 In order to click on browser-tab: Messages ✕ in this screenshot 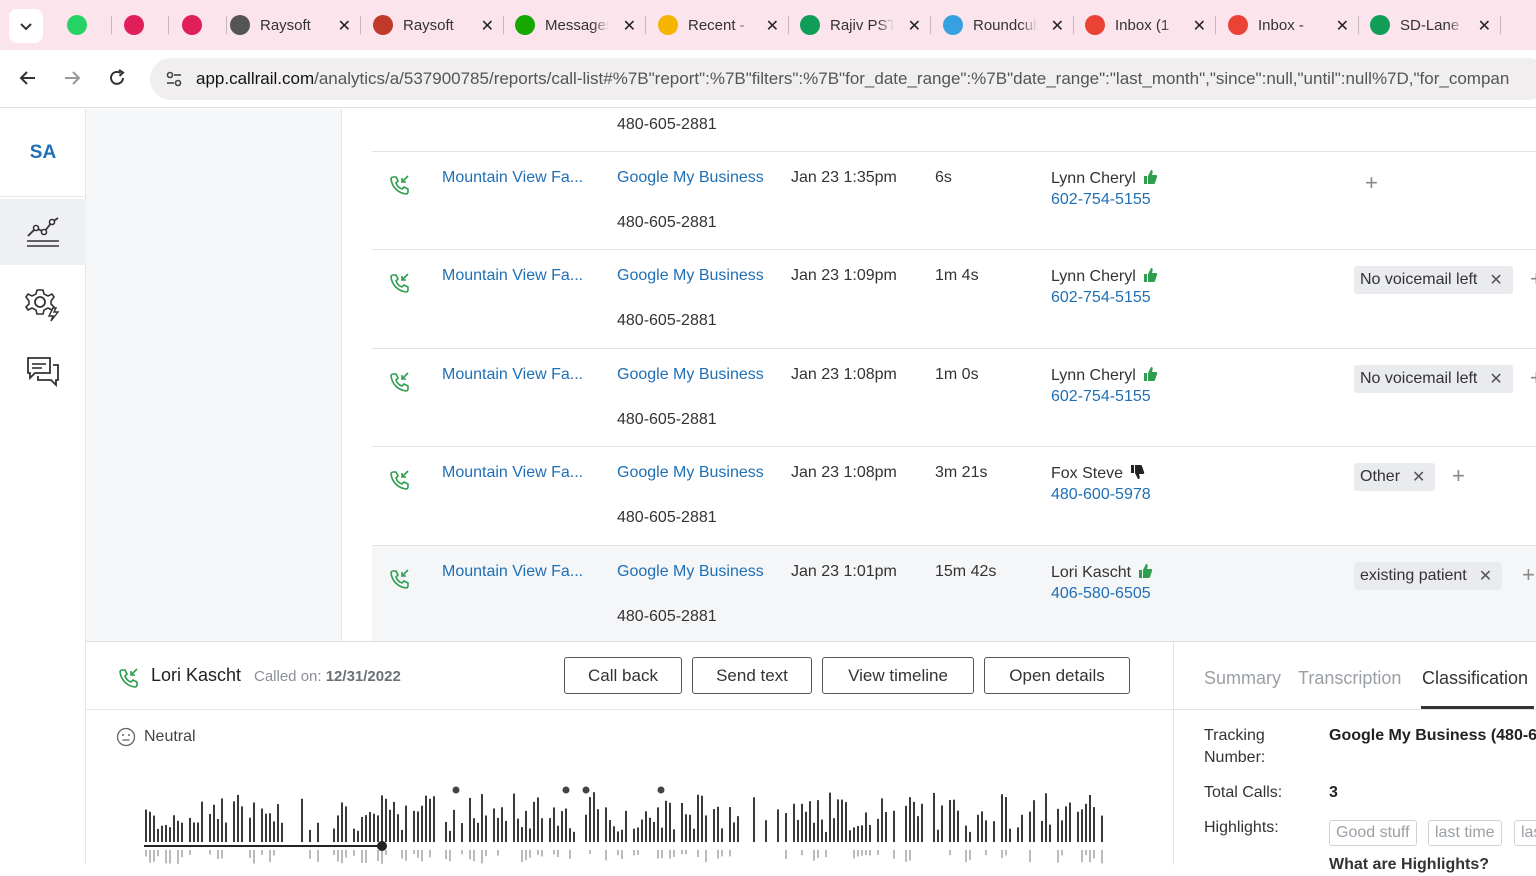, I will do `click(574, 25)`.